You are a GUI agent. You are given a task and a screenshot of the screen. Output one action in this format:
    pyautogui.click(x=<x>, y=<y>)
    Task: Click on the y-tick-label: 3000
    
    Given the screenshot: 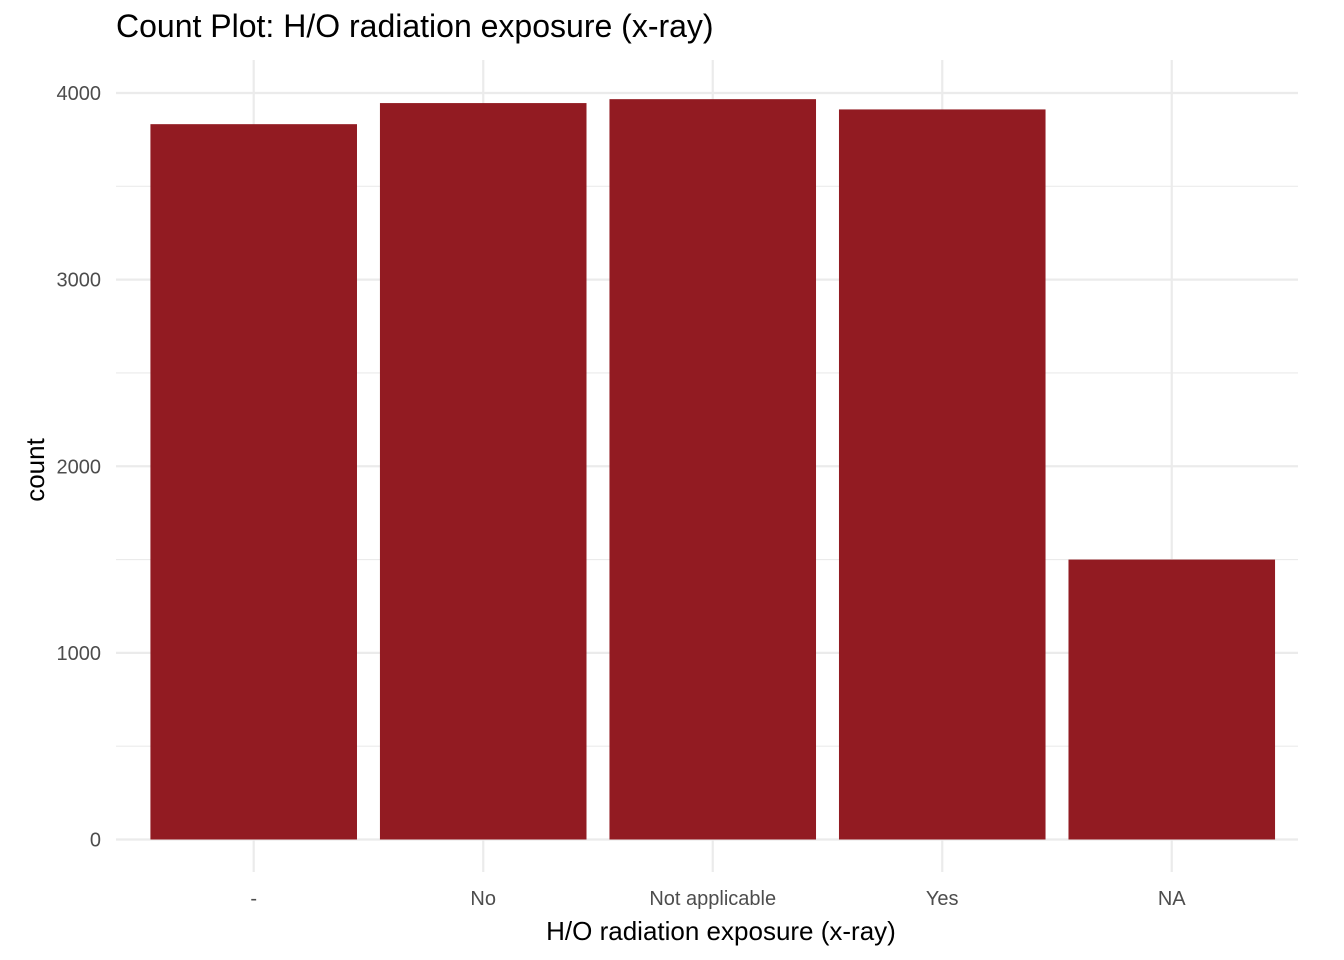 What is the action you would take?
    pyautogui.click(x=79, y=281)
    